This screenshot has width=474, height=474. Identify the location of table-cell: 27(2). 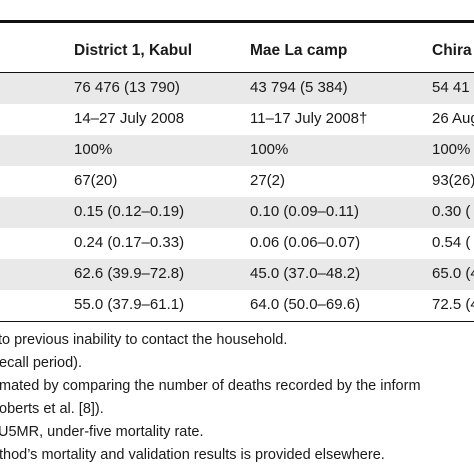
(268, 180).